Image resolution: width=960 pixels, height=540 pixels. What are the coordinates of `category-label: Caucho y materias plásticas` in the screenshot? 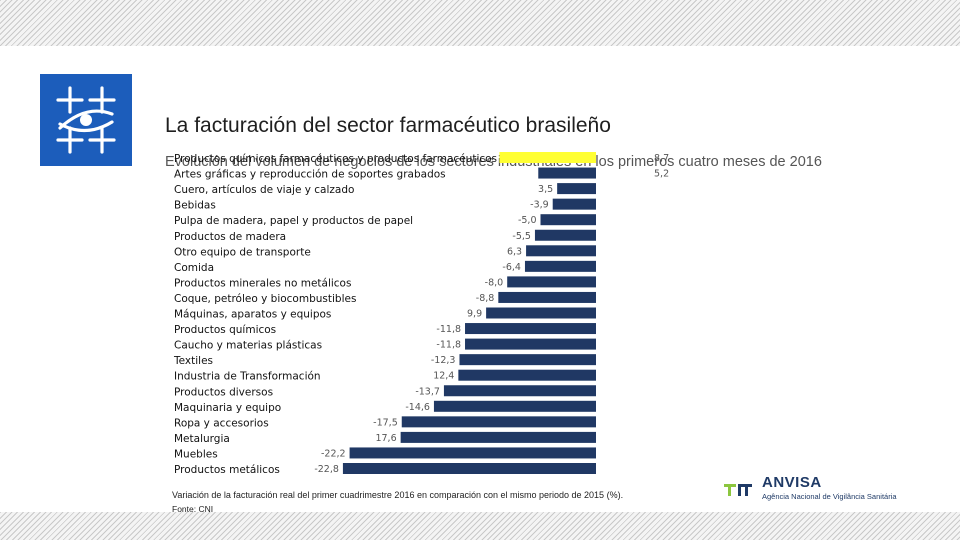 It's located at (248, 346).